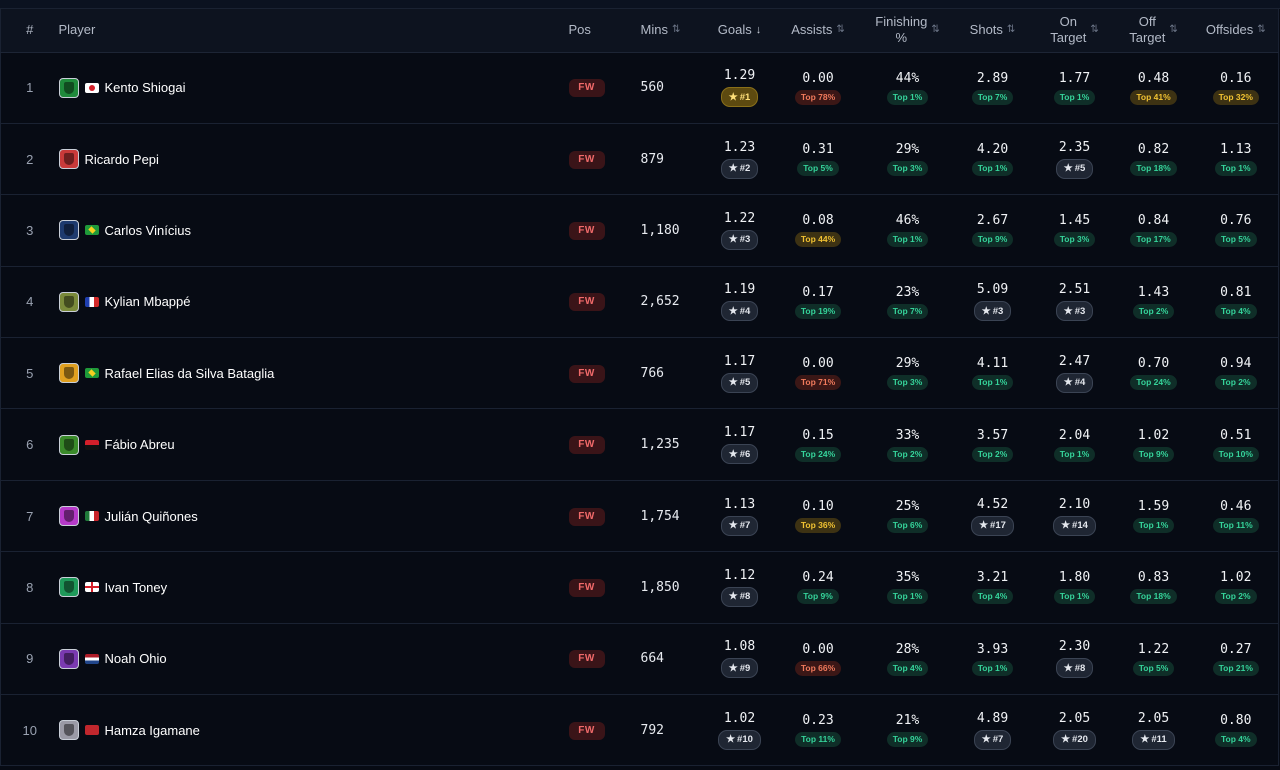 The height and width of the screenshot is (770, 1280). Describe the element at coordinates (1153, 718) in the screenshot. I see `stat-value: 2.05` at that location.